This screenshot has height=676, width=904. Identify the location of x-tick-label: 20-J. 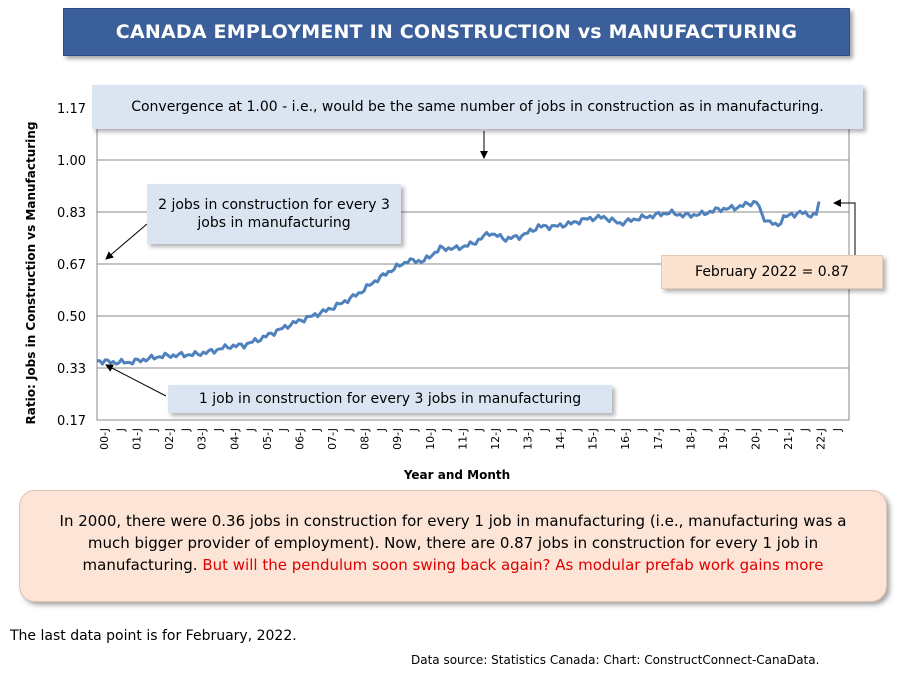
(756, 439).